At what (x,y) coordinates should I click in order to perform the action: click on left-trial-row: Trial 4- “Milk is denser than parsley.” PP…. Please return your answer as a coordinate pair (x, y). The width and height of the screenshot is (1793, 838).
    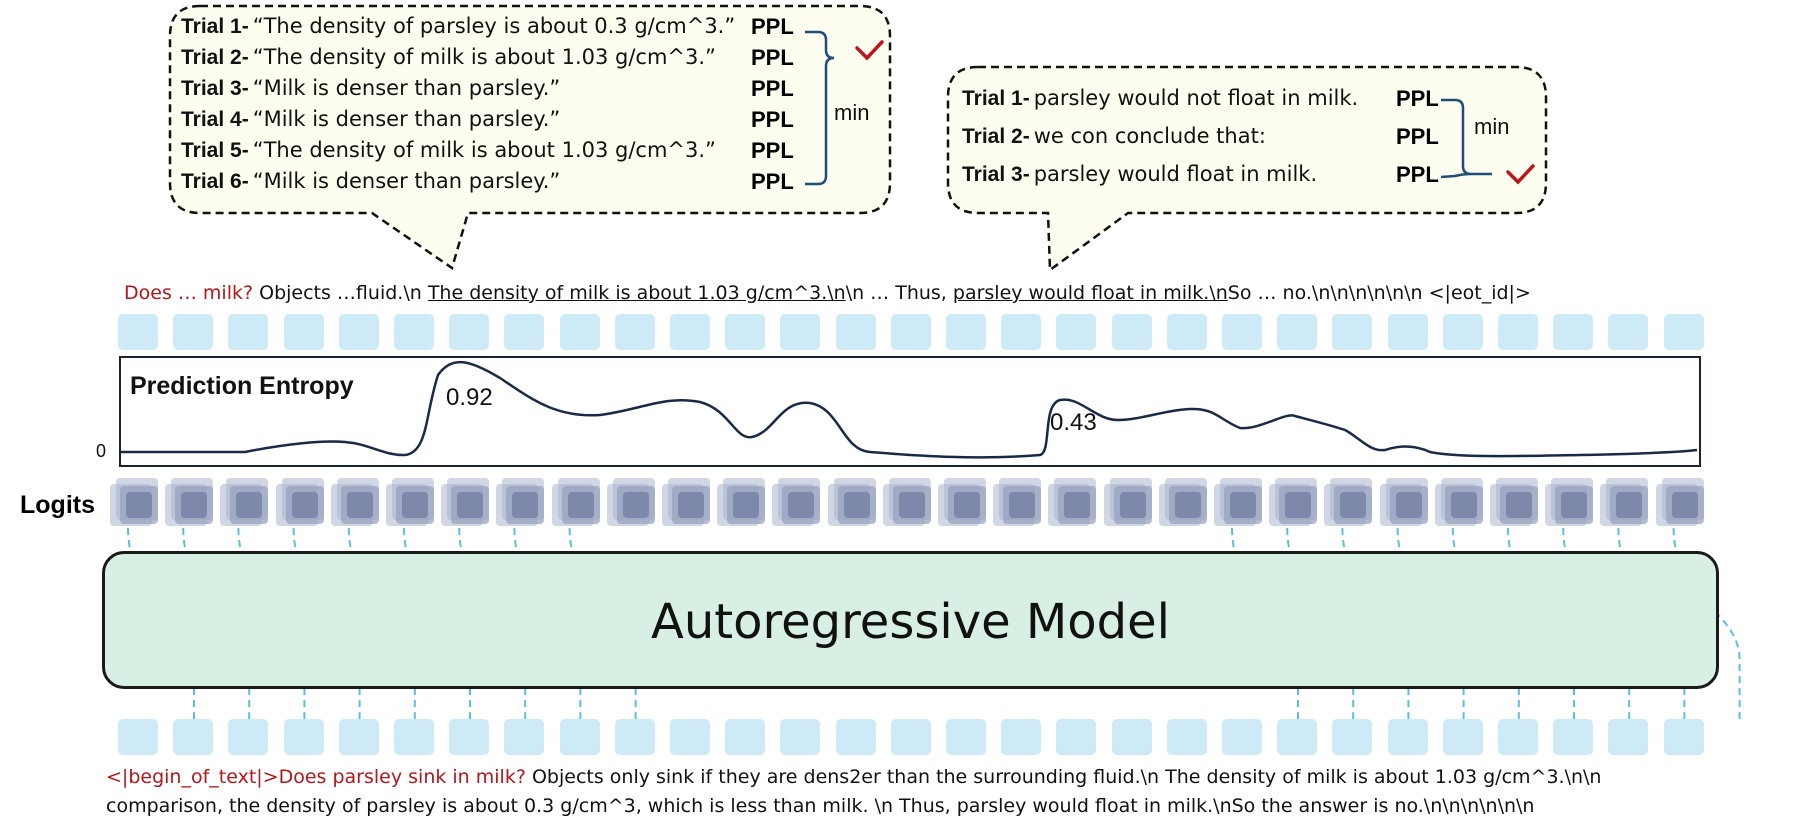
    Looking at the image, I should click on (487, 122).